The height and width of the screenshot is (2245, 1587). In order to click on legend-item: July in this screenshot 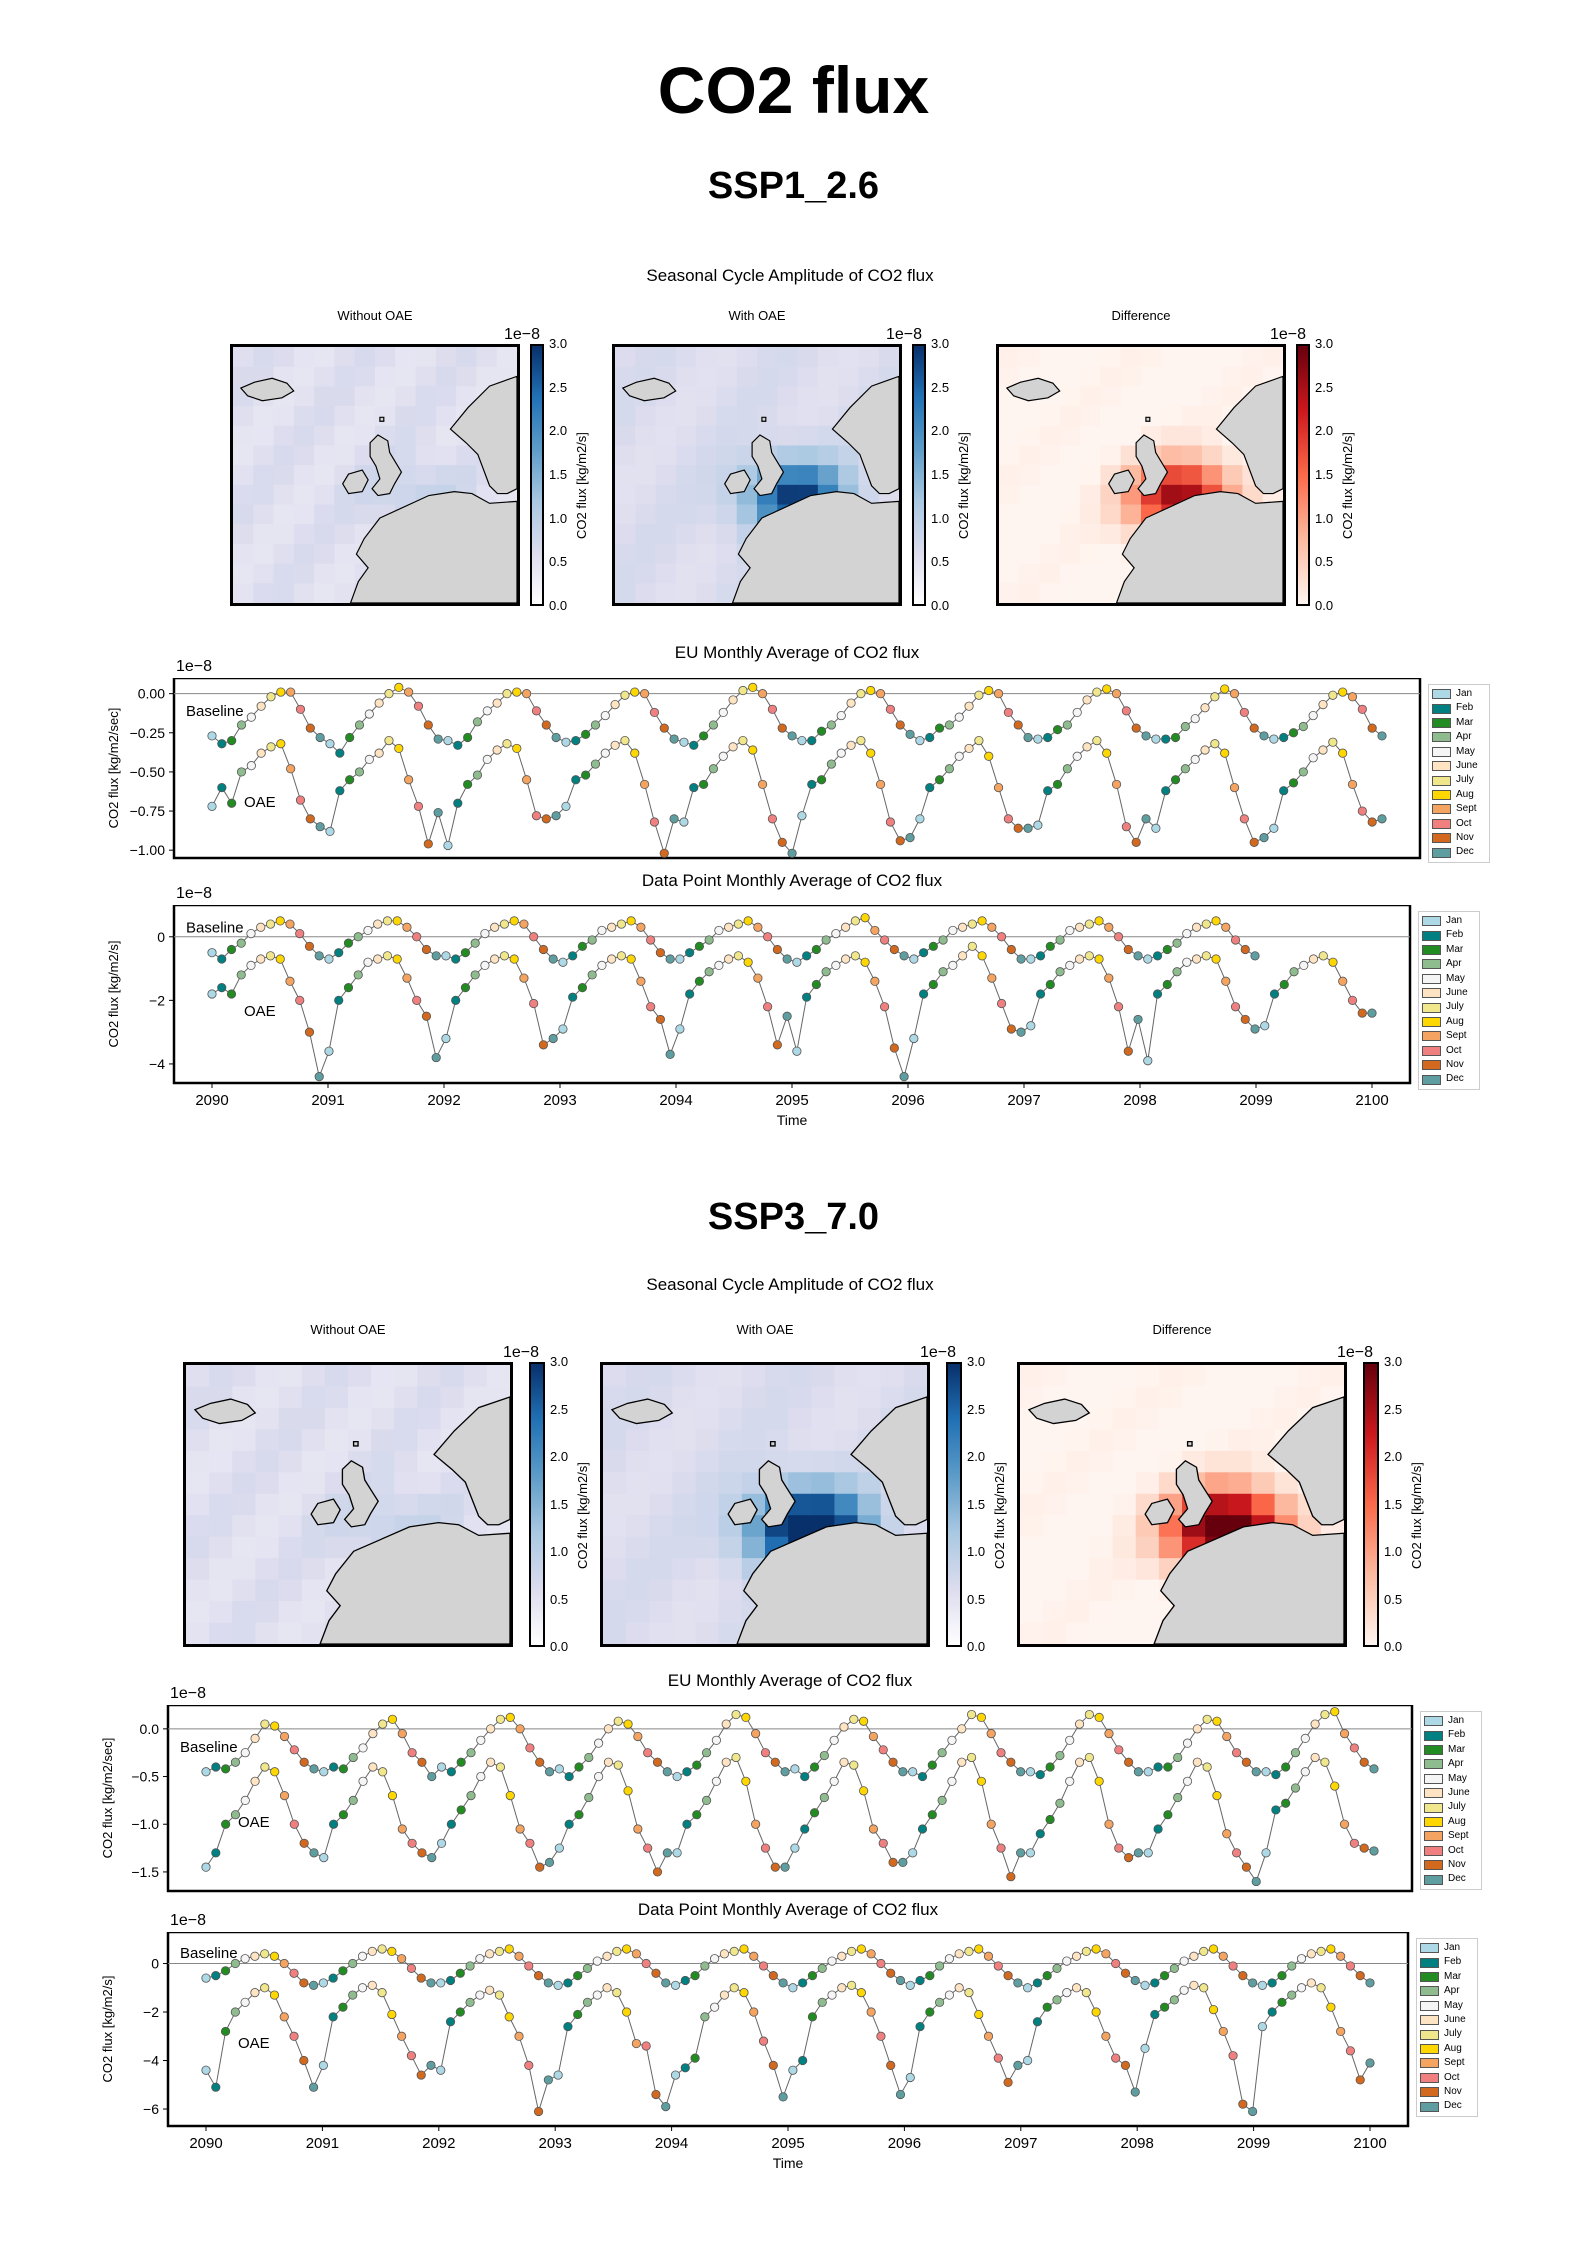, I will do `click(1451, 1807)`.